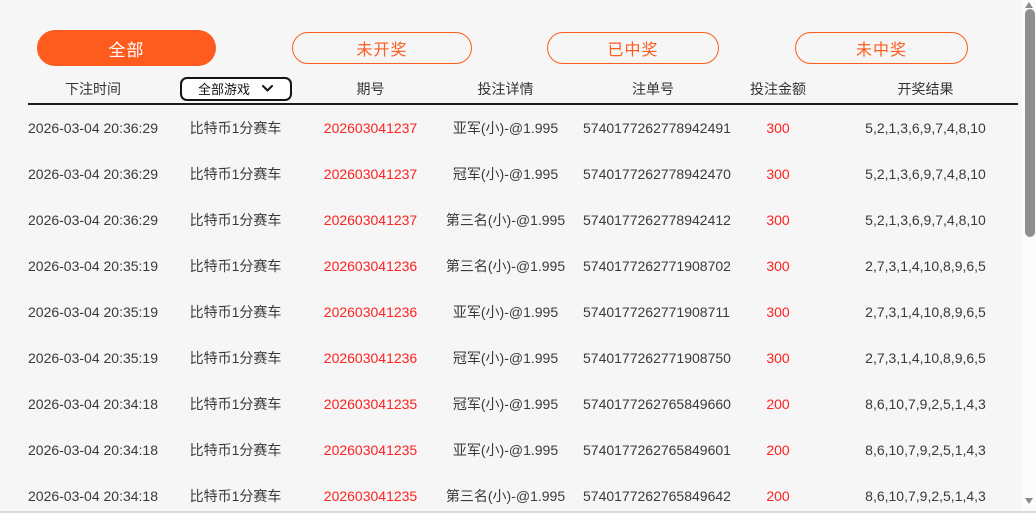 This screenshot has width=1036, height=527. What do you see at coordinates (382, 48) in the screenshot?
I see `filter-pending-button: 未开奖` at bounding box center [382, 48].